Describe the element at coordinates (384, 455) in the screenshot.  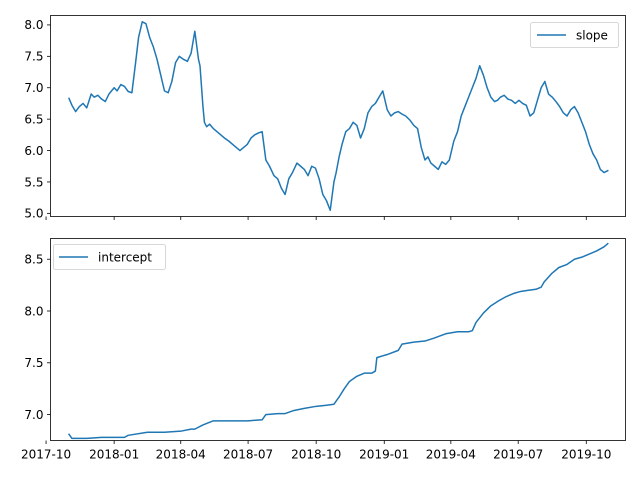
I see `intercept-x-tick-label: 2019-01` at that location.